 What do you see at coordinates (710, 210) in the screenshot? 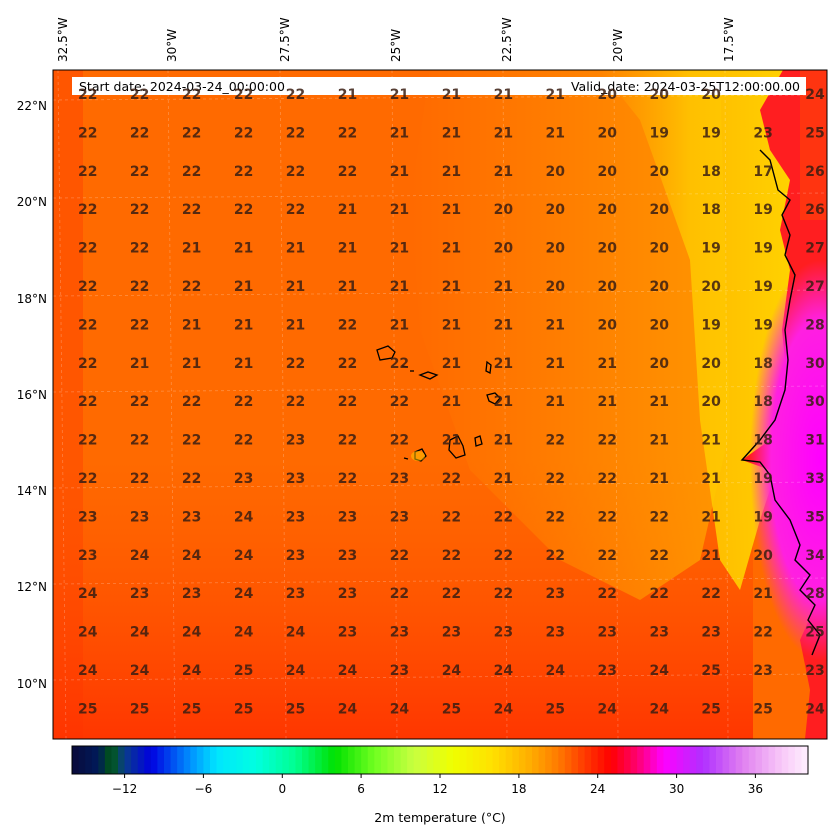
I see `temperature-value-r3-c12: 18` at bounding box center [710, 210].